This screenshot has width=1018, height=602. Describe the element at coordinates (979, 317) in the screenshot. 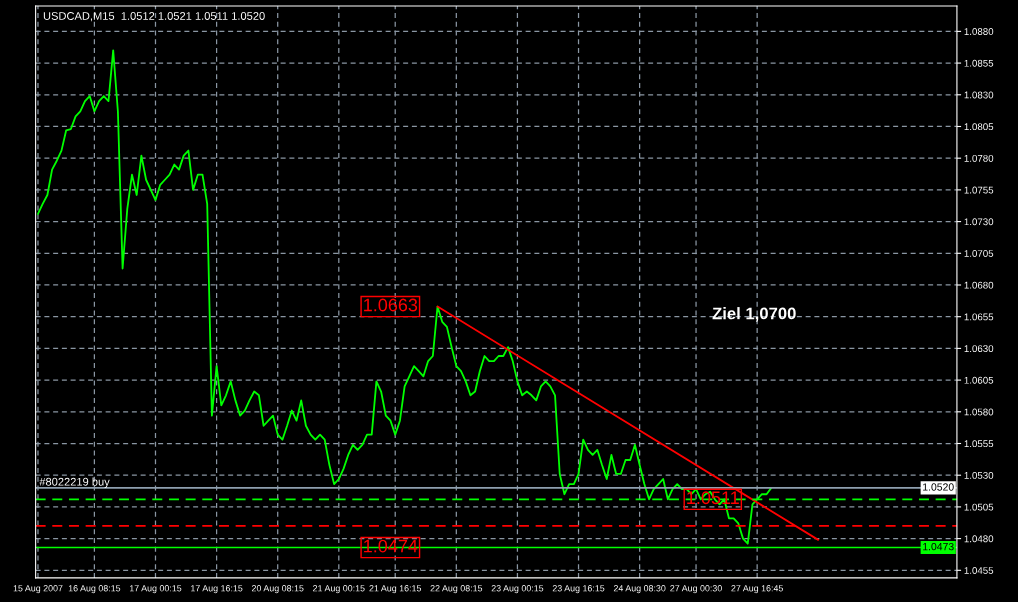

I see `y-tick-label: 1.0655` at that location.